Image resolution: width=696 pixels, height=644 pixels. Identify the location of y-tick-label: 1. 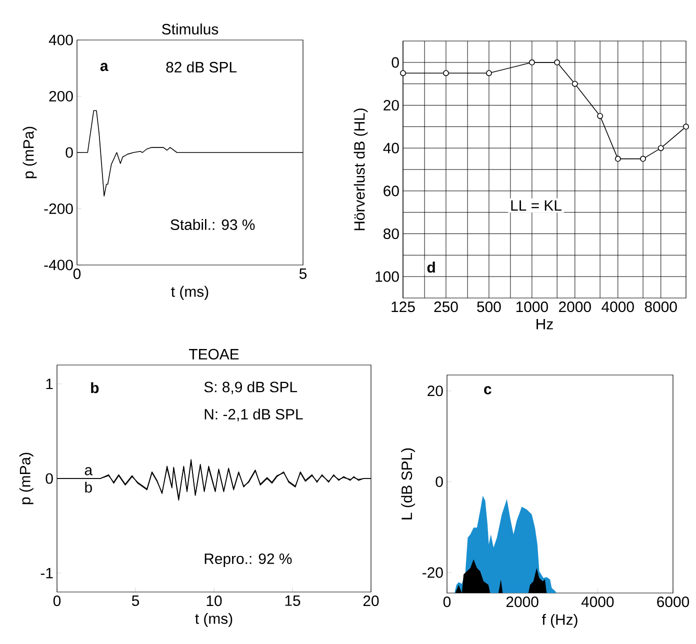
(49, 384).